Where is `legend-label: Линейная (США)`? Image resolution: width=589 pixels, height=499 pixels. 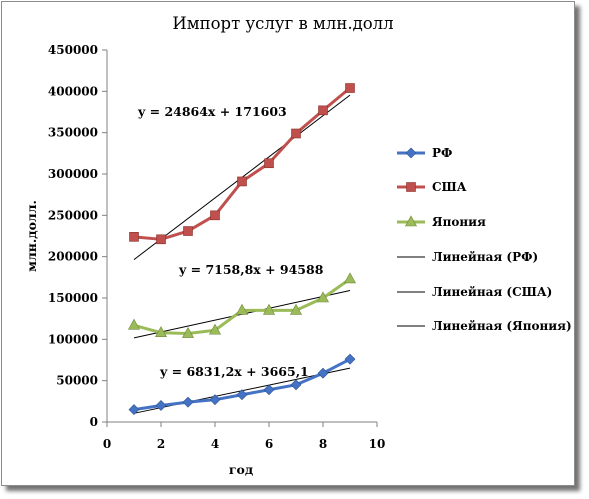 legend-label: Линейная (США) is located at coordinates (492, 292).